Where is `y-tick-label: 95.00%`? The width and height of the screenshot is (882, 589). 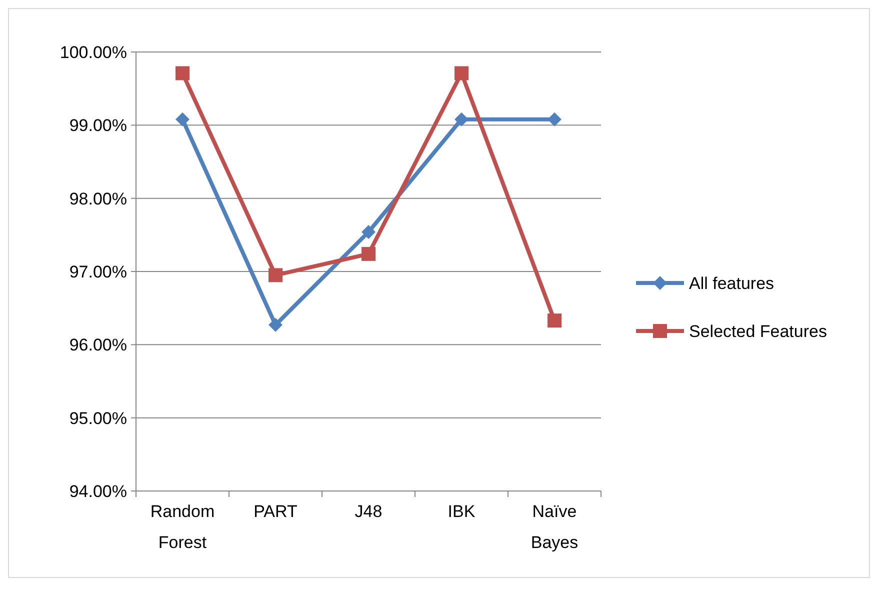 y-tick-label: 95.00% is located at coordinates (98, 418).